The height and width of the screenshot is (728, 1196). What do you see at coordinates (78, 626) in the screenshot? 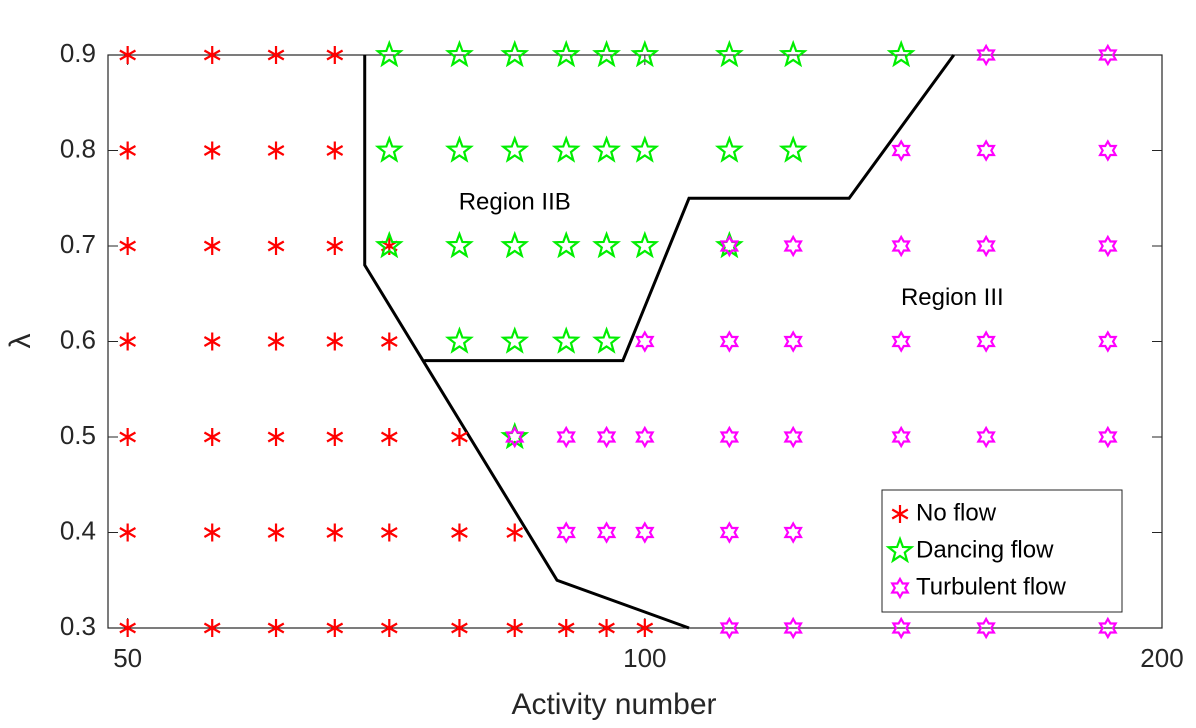
I see `y-tick-label: 0.3` at bounding box center [78, 626].